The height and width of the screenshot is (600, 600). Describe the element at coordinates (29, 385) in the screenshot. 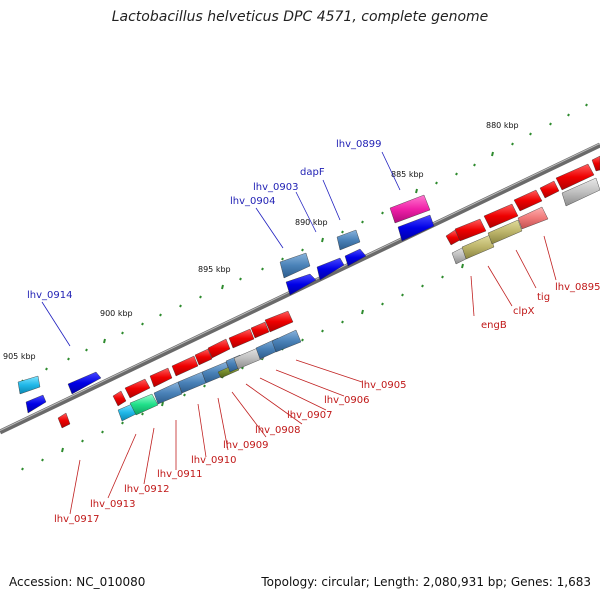

I see `gene-cyan-a` at that location.